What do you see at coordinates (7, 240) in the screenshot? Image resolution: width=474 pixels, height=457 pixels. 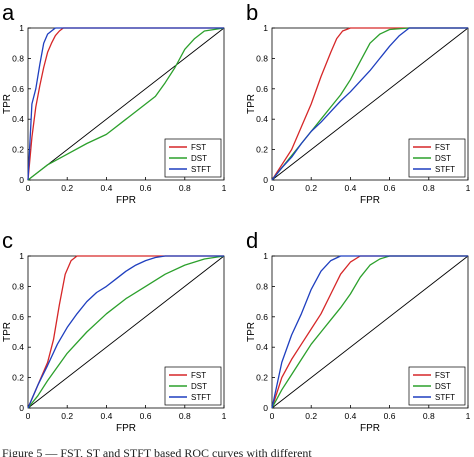 I see `panel-label: c` at bounding box center [7, 240].